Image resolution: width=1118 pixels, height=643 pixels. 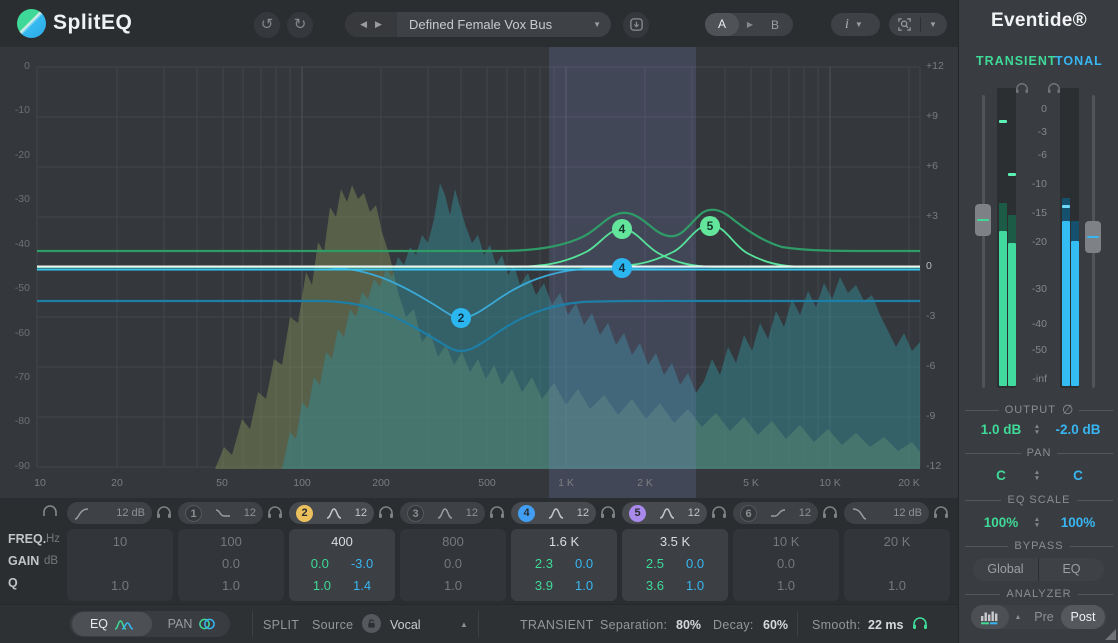 What do you see at coordinates (220, 513) in the screenshot?
I see `band1-chip: 1 12` at bounding box center [220, 513].